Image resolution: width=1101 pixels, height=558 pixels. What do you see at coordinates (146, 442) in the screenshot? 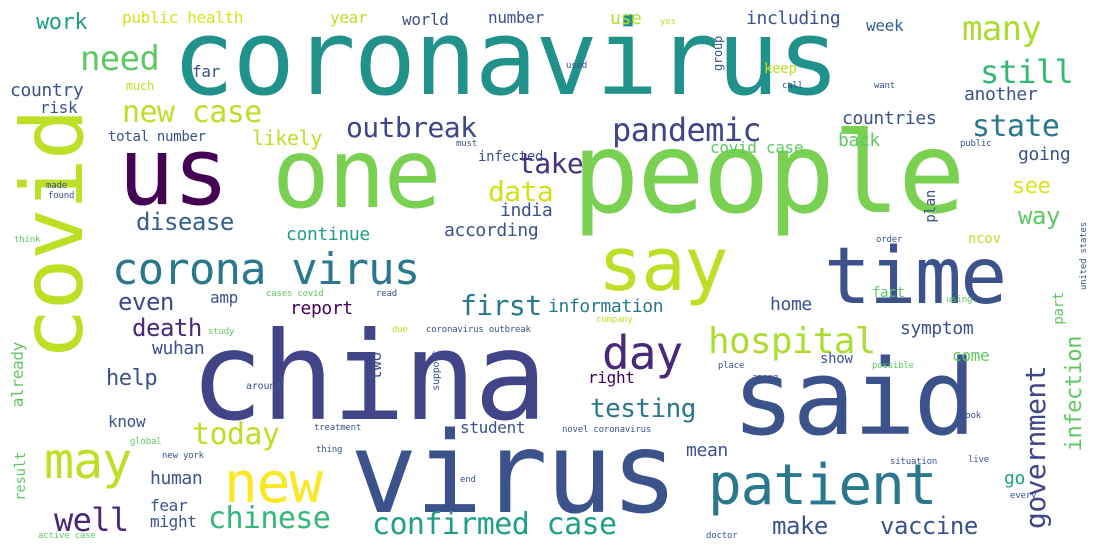
I see `word-global: global` at bounding box center [146, 442].